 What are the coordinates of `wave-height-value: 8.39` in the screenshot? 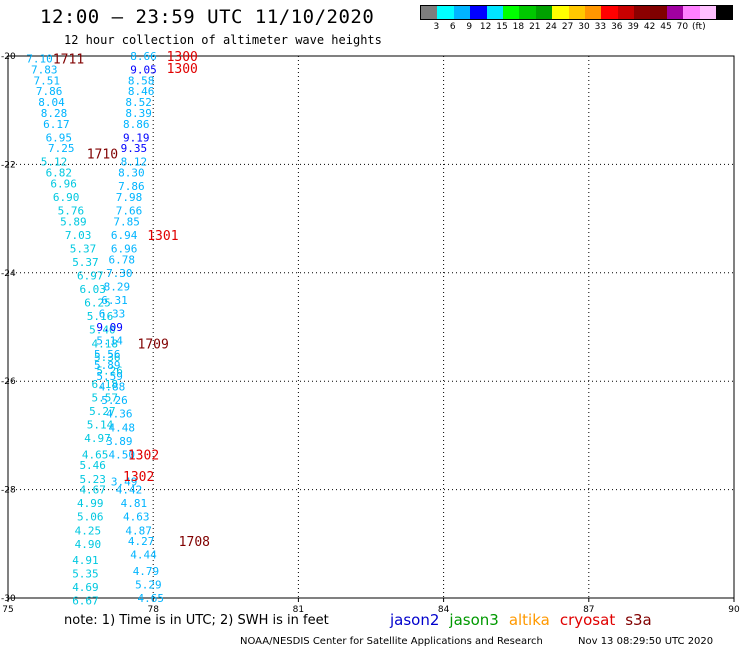 It's located at (138, 113).